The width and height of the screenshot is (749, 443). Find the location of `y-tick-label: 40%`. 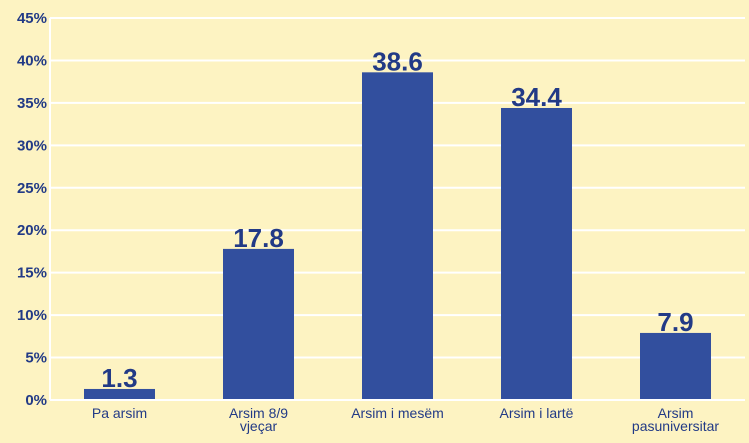

y-tick-label: 40% is located at coordinates (32, 60).